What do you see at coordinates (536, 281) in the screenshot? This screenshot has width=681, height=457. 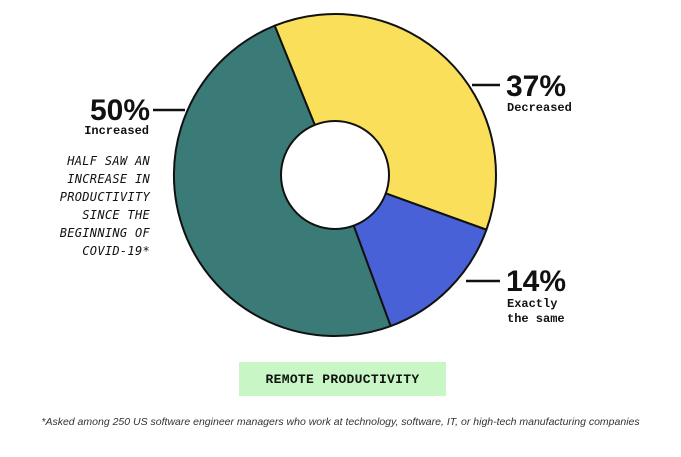 I see `slice-percent-same: 14%` at bounding box center [536, 281].